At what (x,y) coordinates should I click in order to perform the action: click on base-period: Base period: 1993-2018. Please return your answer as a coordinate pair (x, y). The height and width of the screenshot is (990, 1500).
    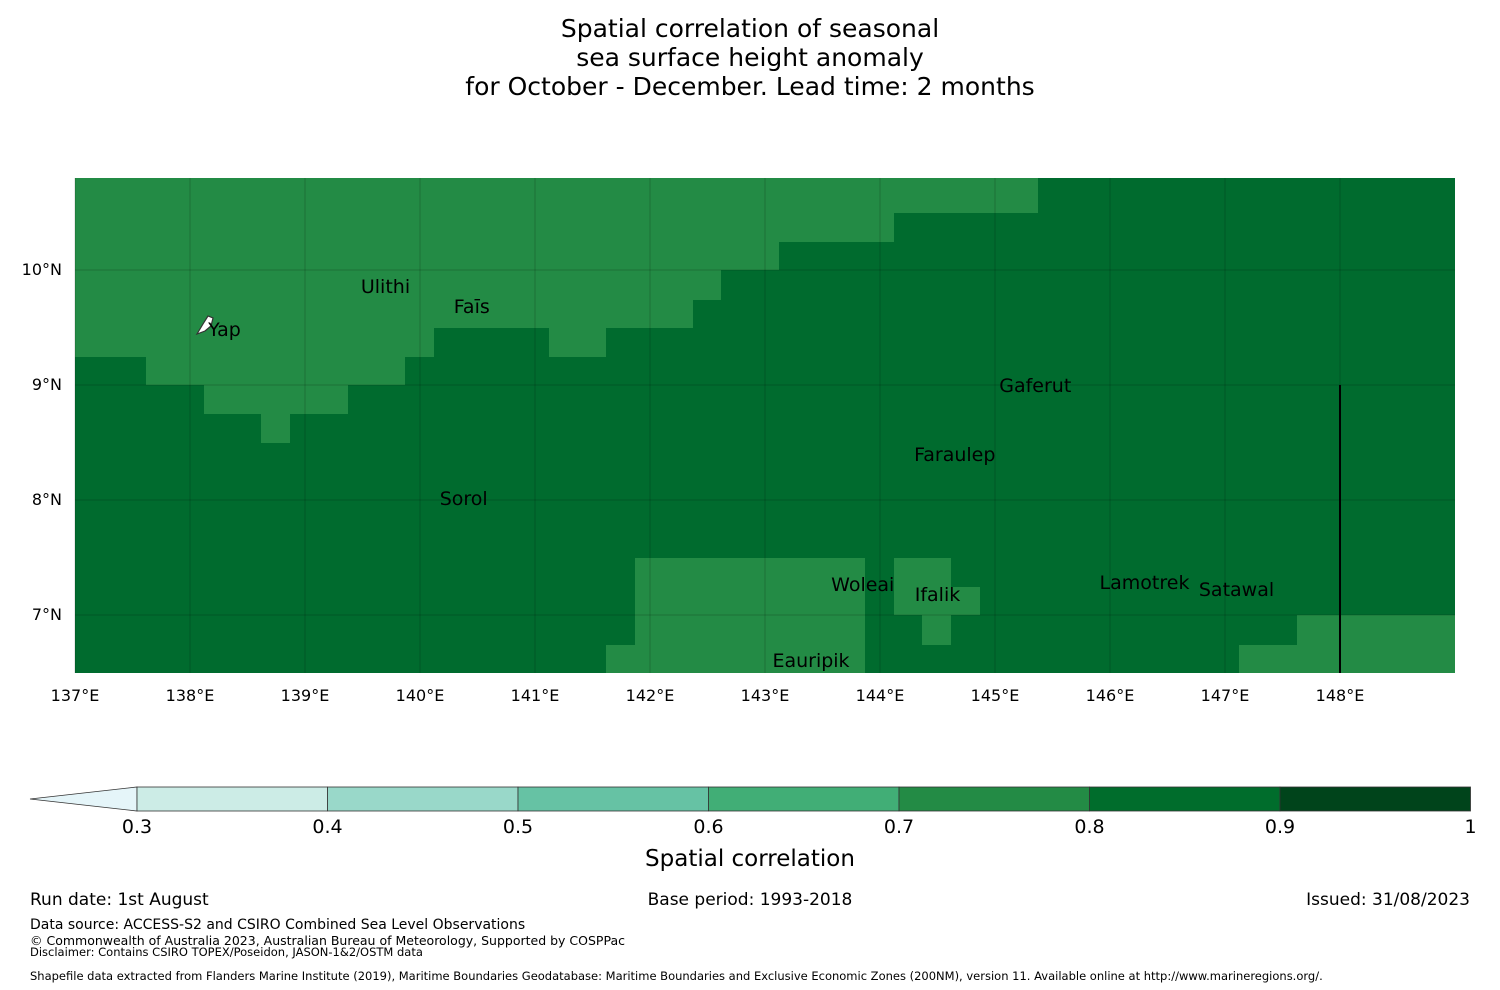
    Looking at the image, I should click on (750, 900).